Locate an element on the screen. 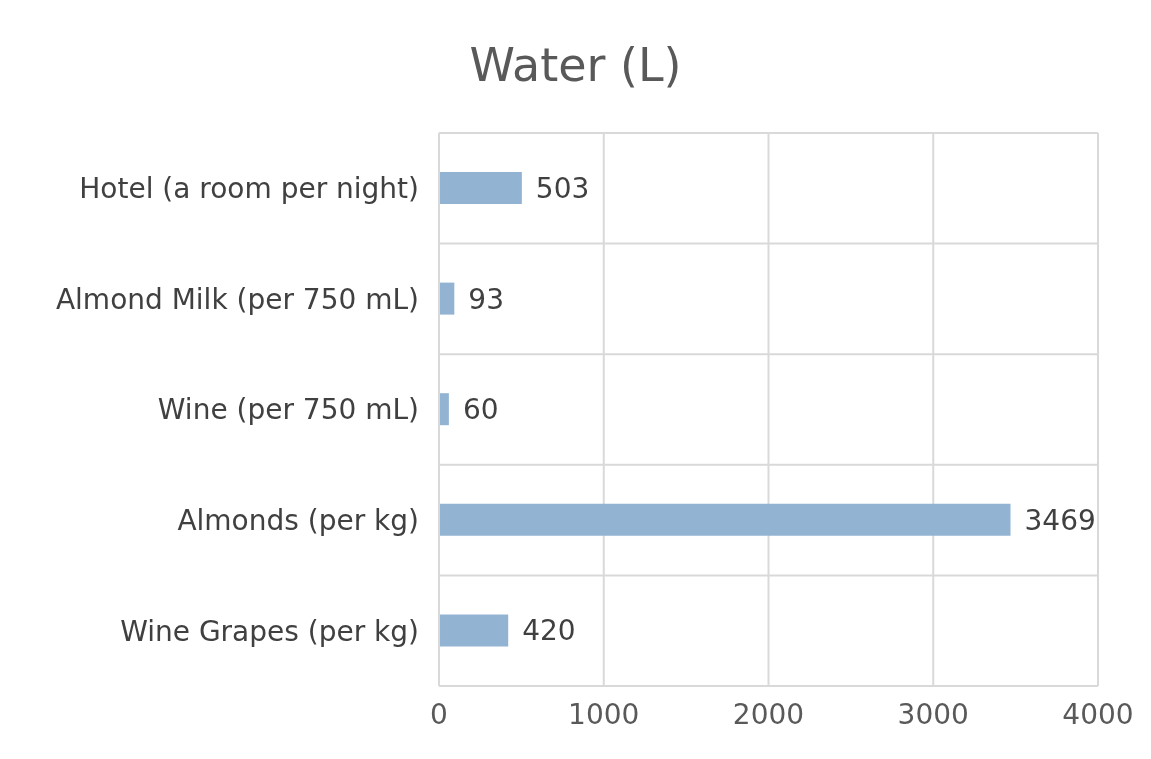 The image size is (1151, 759). x-tick-label: 1000 is located at coordinates (604, 714).